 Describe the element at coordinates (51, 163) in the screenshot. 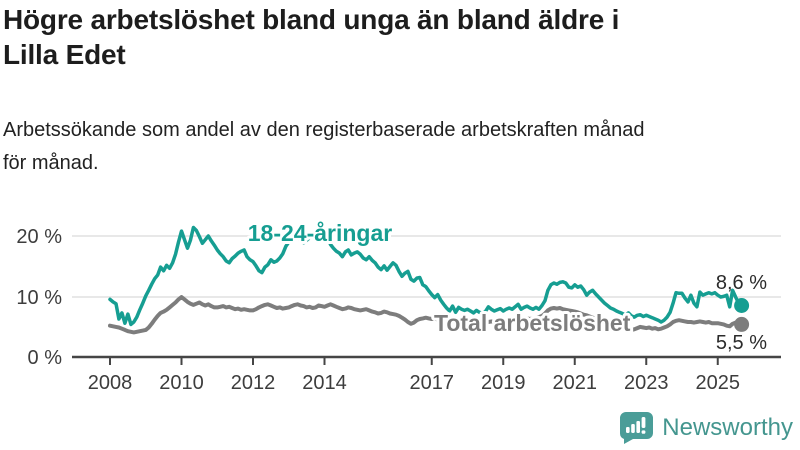

I see `chart-subtitle-line-2: för månad.` at that location.